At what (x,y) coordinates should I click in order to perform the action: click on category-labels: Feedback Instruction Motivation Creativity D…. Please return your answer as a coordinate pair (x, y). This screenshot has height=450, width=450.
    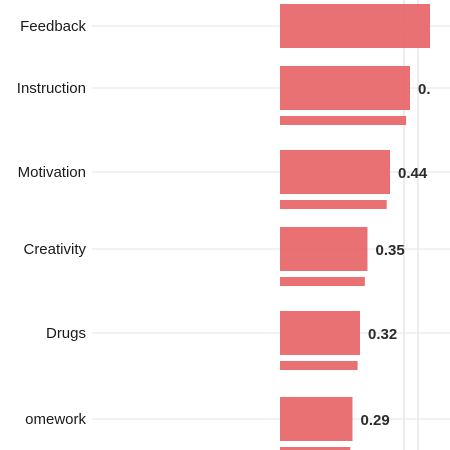
    Looking at the image, I should click on (52, 223).